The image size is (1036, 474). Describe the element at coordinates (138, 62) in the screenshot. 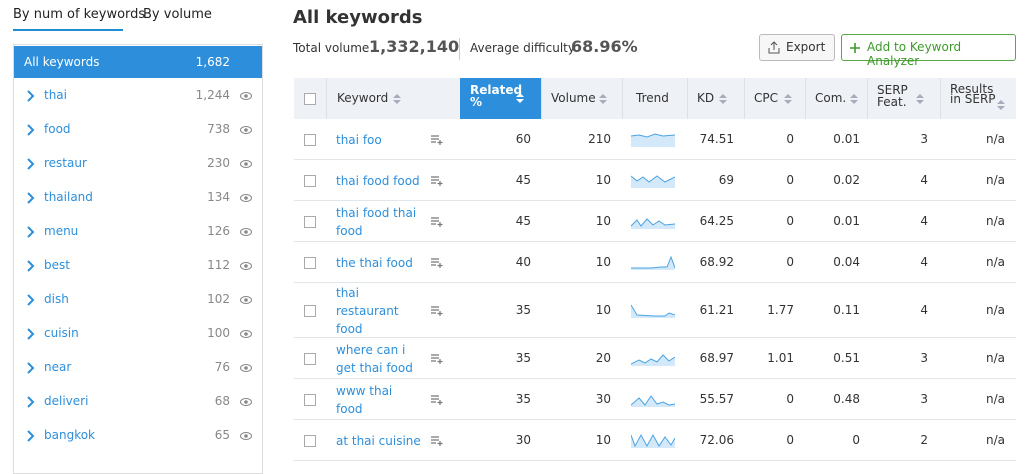

I see `sidebar-selected` at that location.